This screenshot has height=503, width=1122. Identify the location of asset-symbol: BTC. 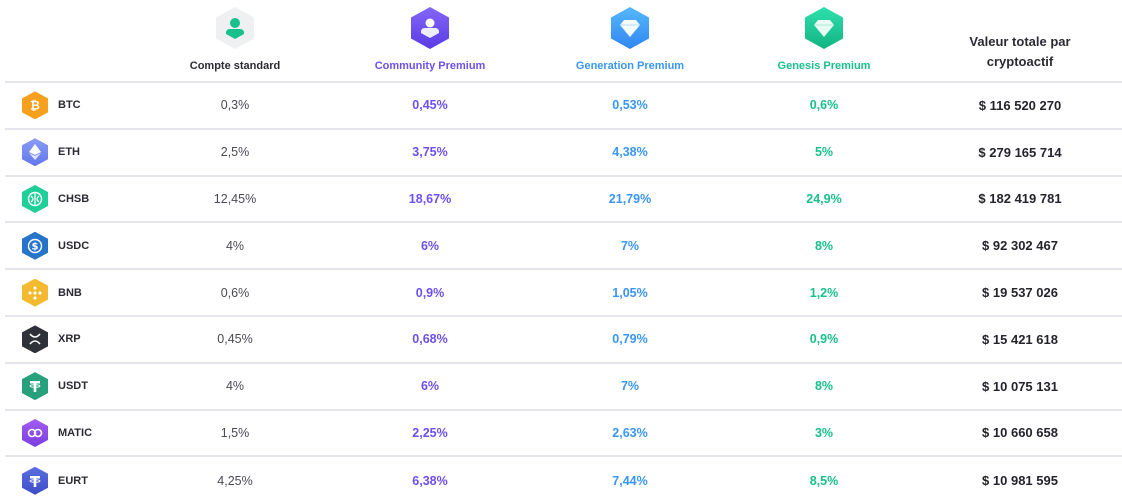
(69, 105).